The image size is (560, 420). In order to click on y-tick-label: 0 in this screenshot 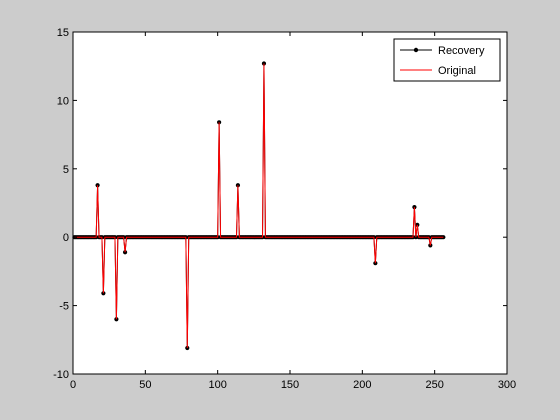, I will do `click(66, 238)`.